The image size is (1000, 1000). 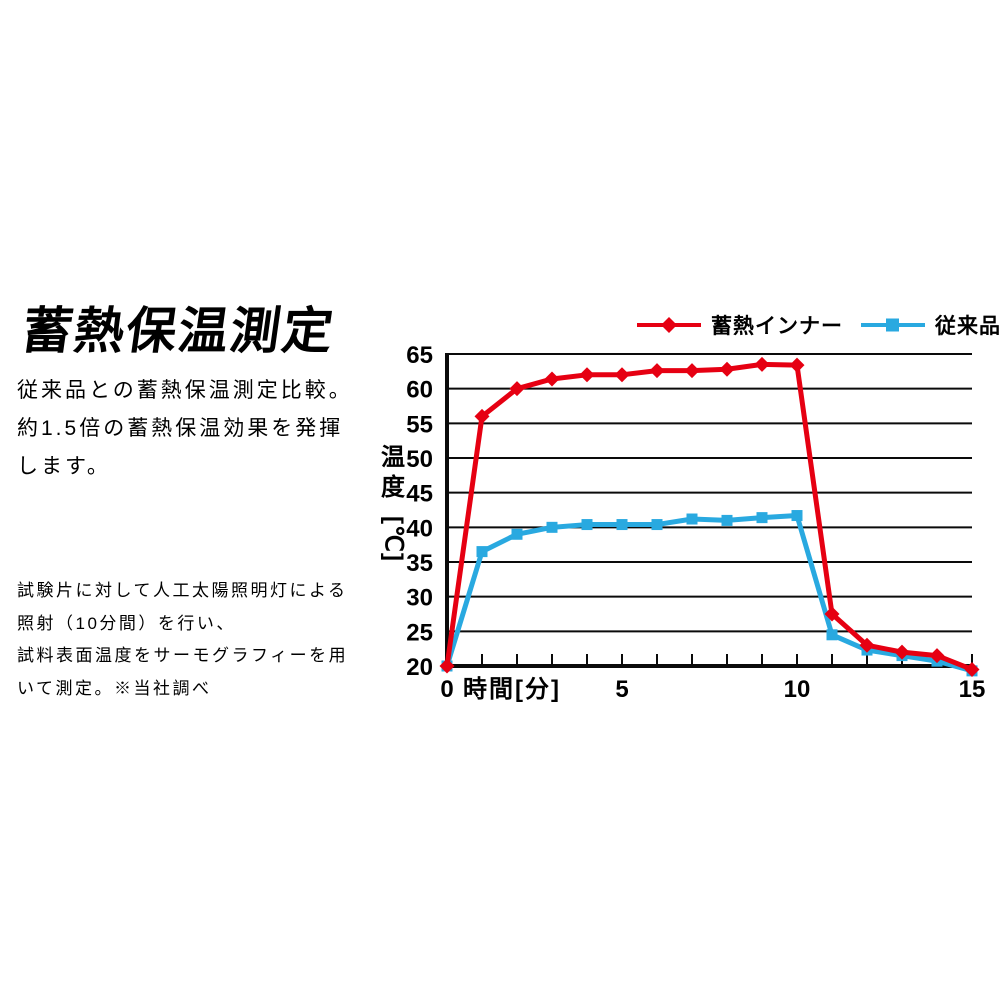 I want to click on page-title: 蓄熱保温測定, so click(x=178, y=331).